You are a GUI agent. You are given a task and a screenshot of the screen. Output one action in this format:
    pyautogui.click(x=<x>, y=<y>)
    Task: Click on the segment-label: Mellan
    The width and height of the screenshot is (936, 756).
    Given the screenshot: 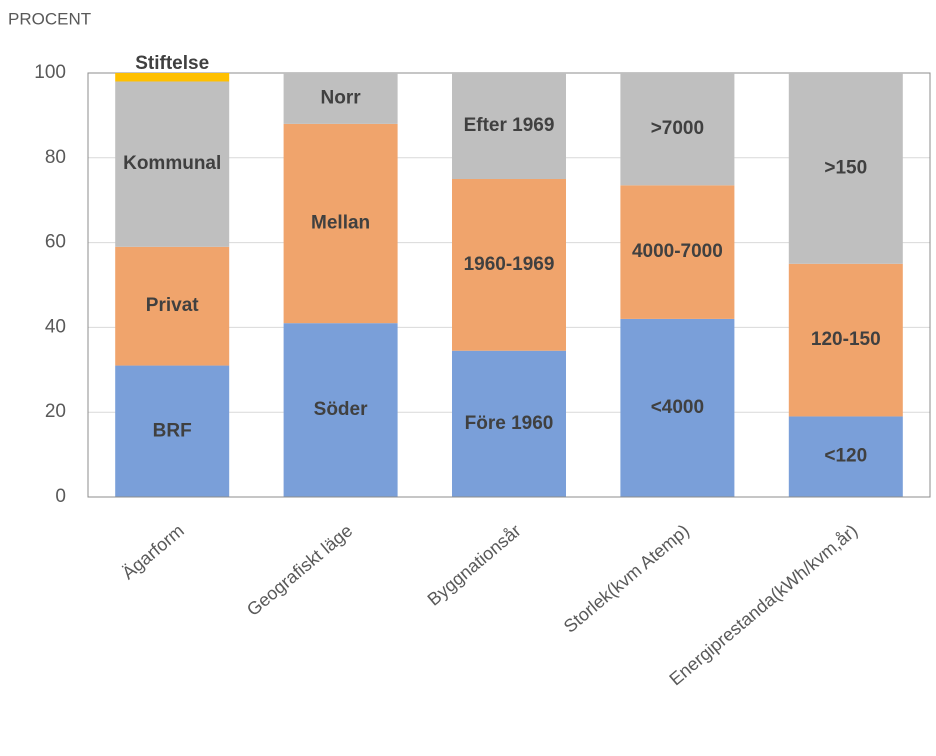 What is the action you would take?
    pyautogui.click(x=340, y=223)
    